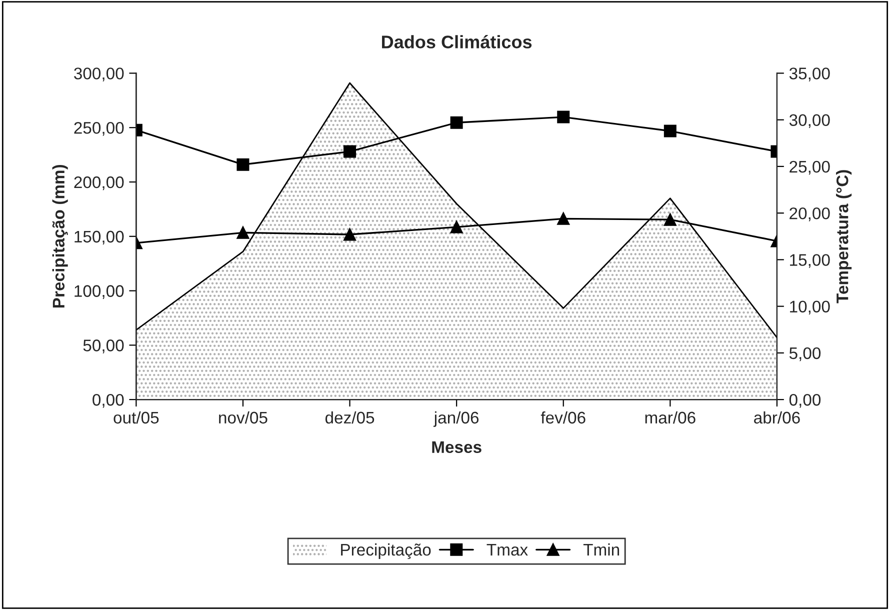 The image size is (890, 610). What do you see at coordinates (809, 75) in the screenshot?
I see `y2-tick-label: 35,00` at bounding box center [809, 75].